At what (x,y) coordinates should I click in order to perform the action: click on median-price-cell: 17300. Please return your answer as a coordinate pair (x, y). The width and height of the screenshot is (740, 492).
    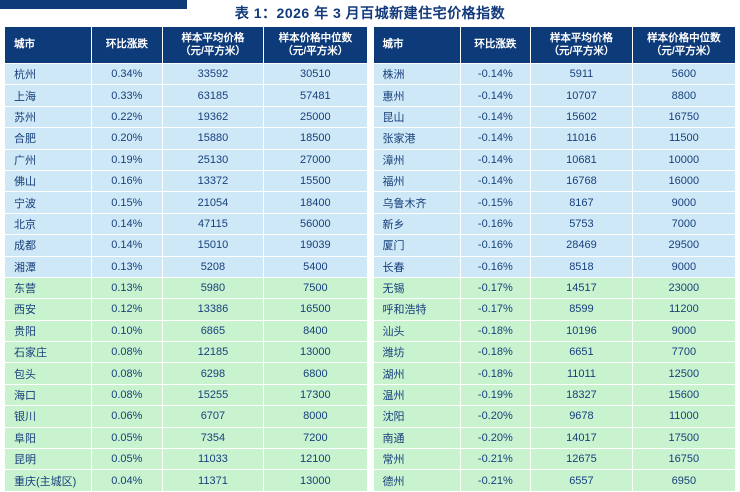
    Looking at the image, I should click on (315, 395).